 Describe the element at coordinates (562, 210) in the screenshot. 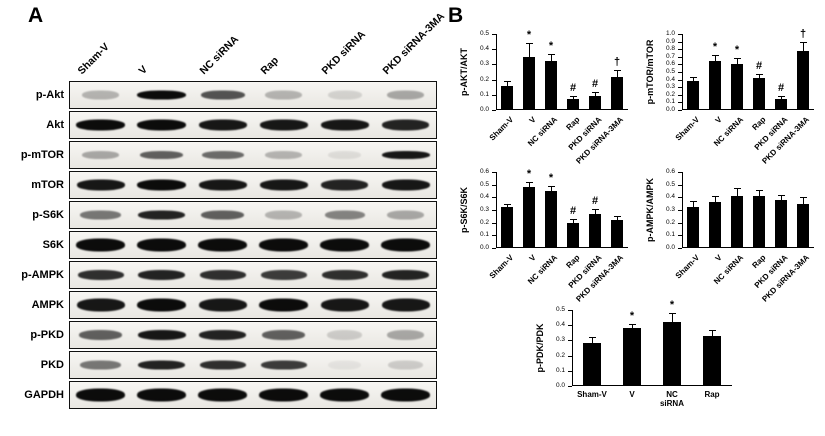

I see `plot-area` at that location.